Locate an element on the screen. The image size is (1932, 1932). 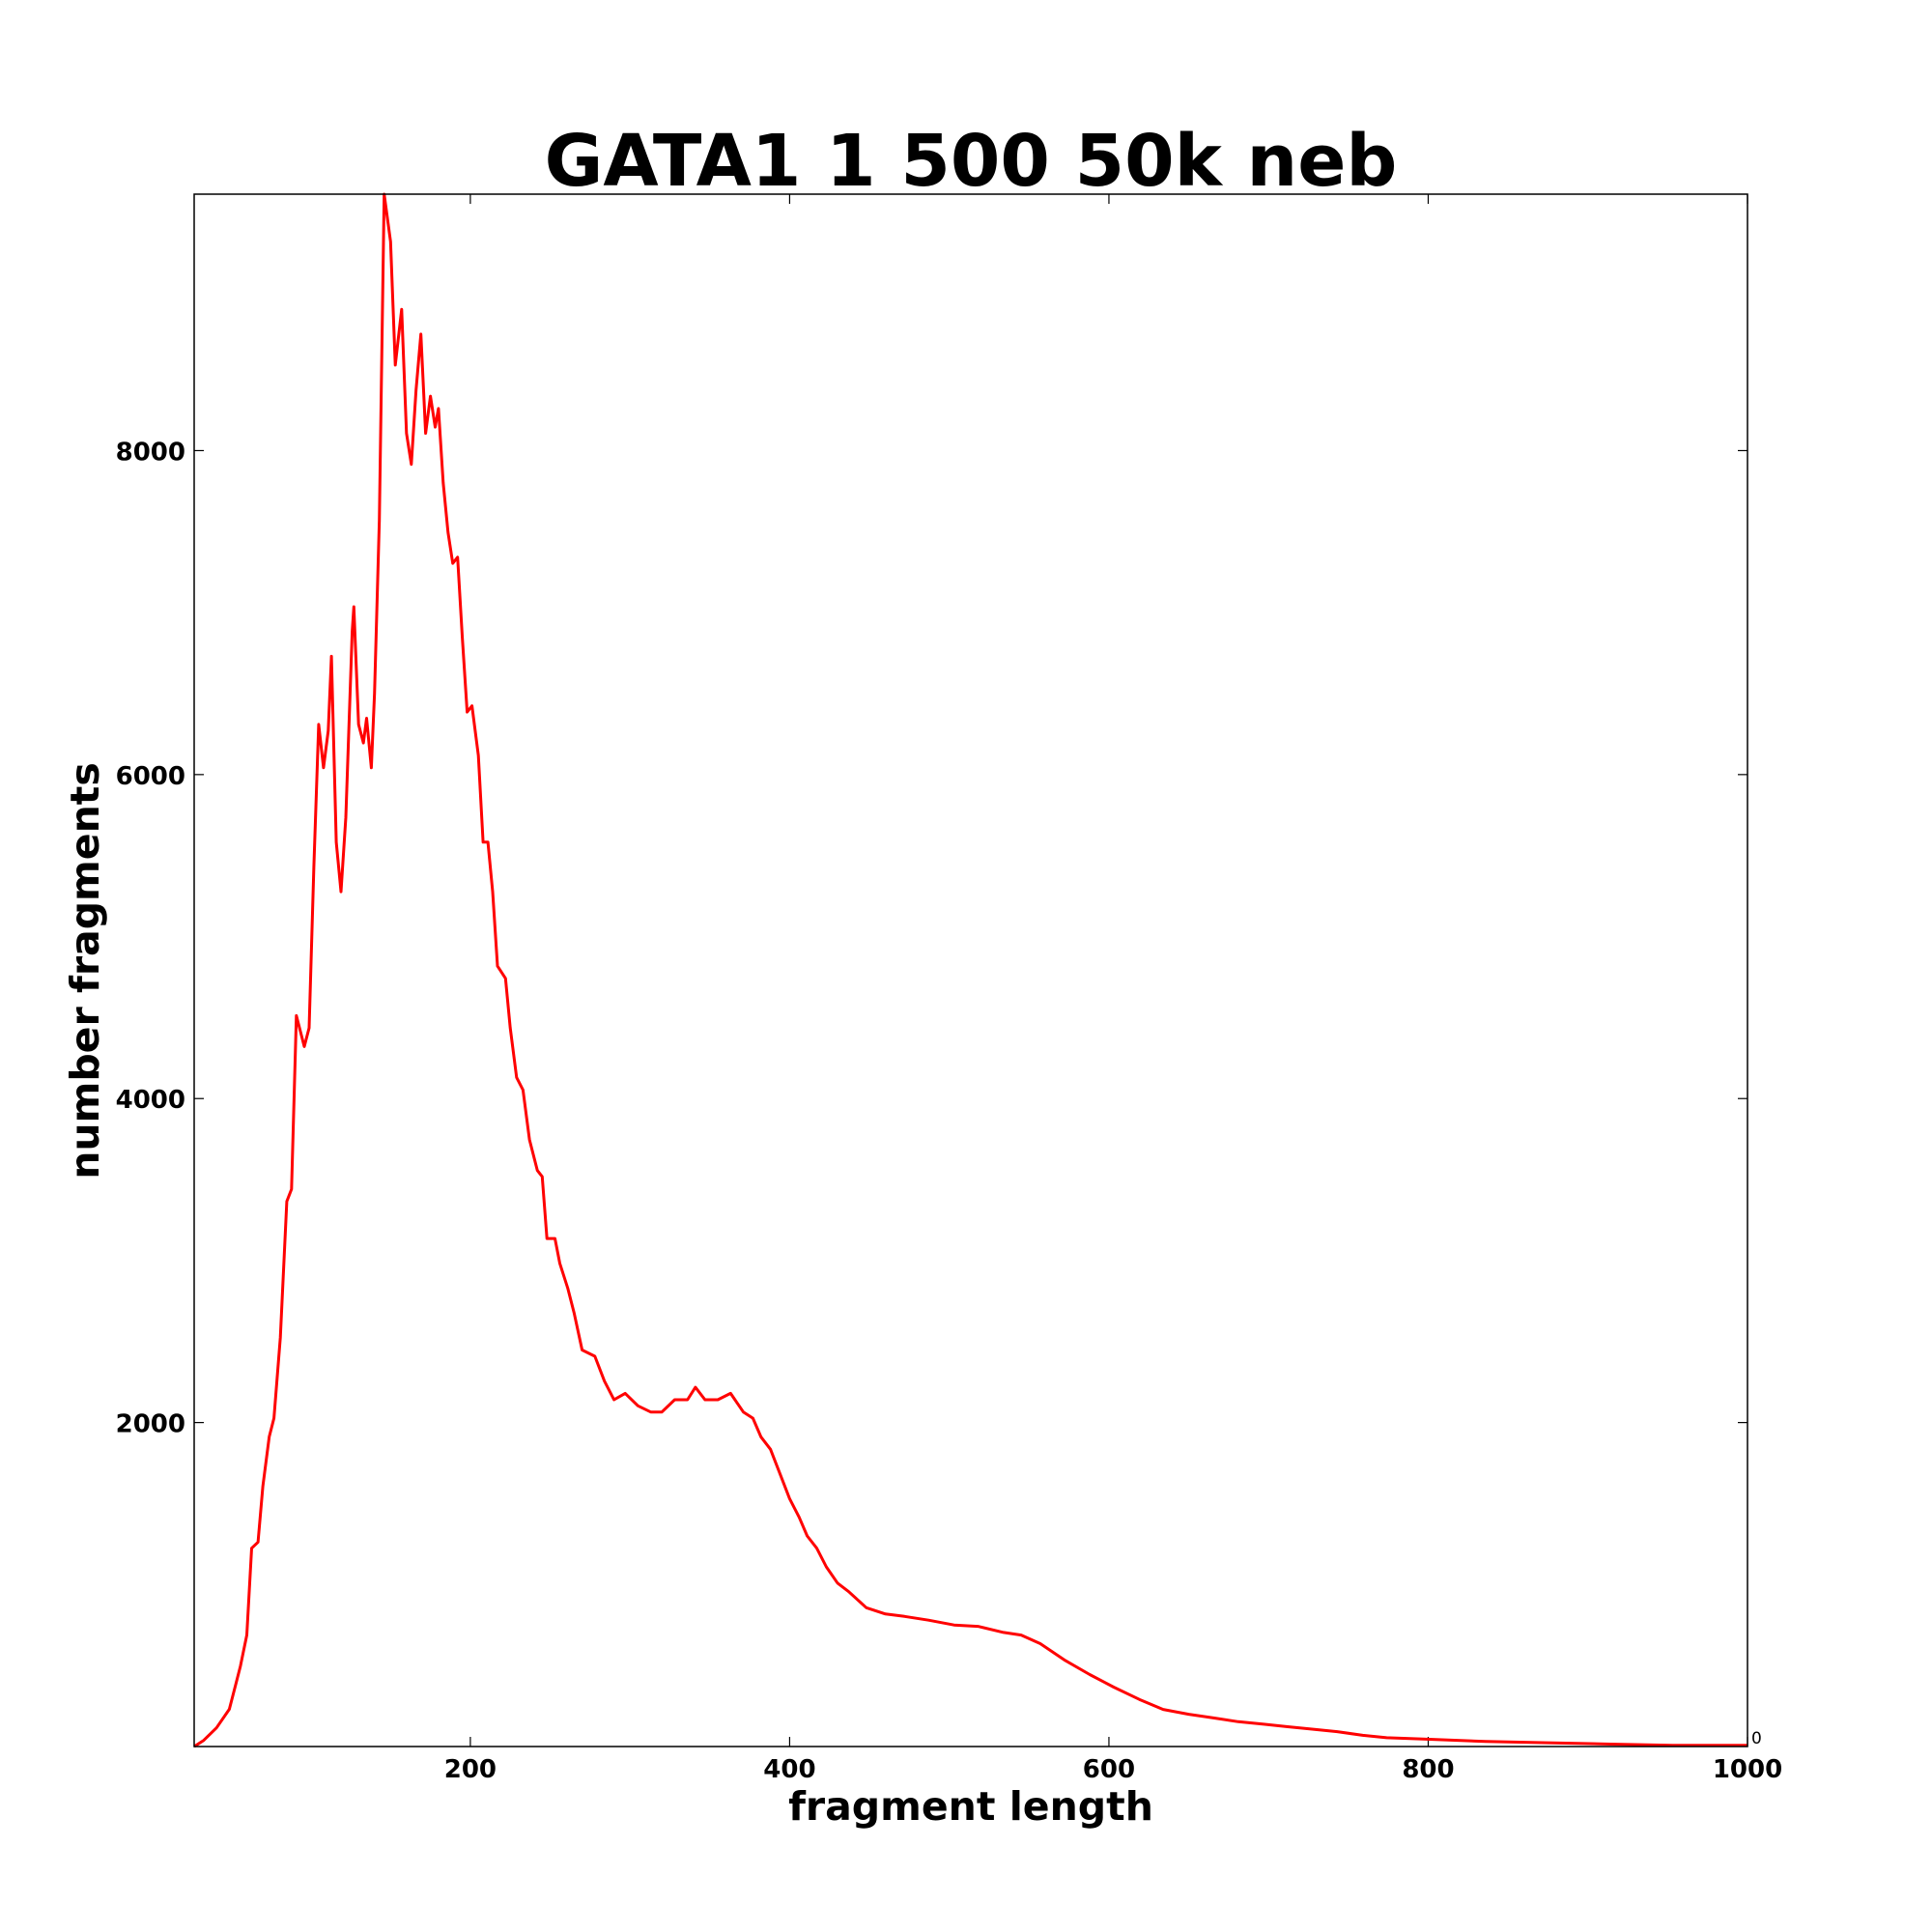
y-axis-label: number fragments is located at coordinates (85, 970).